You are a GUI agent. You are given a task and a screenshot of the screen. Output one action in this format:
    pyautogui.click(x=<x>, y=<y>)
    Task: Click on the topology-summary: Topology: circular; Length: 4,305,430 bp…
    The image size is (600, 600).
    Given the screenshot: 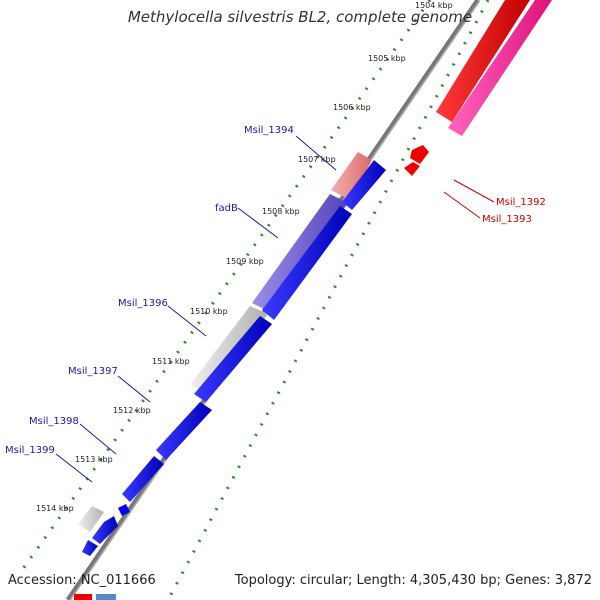 What is the action you would take?
    pyautogui.click(x=413, y=580)
    